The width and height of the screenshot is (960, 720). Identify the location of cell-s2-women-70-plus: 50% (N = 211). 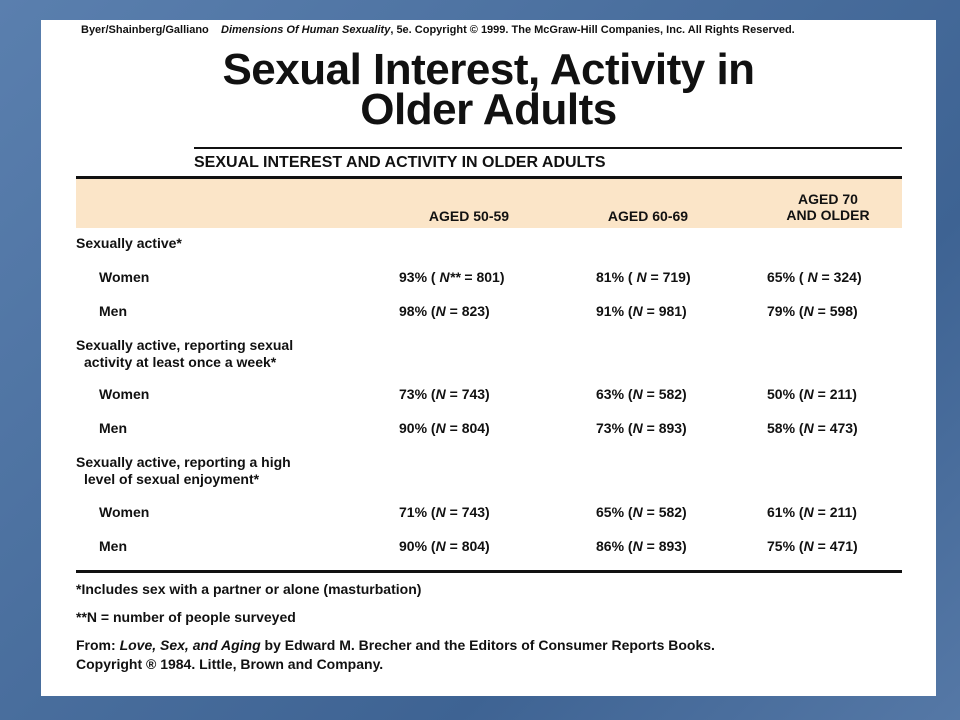
(812, 394).